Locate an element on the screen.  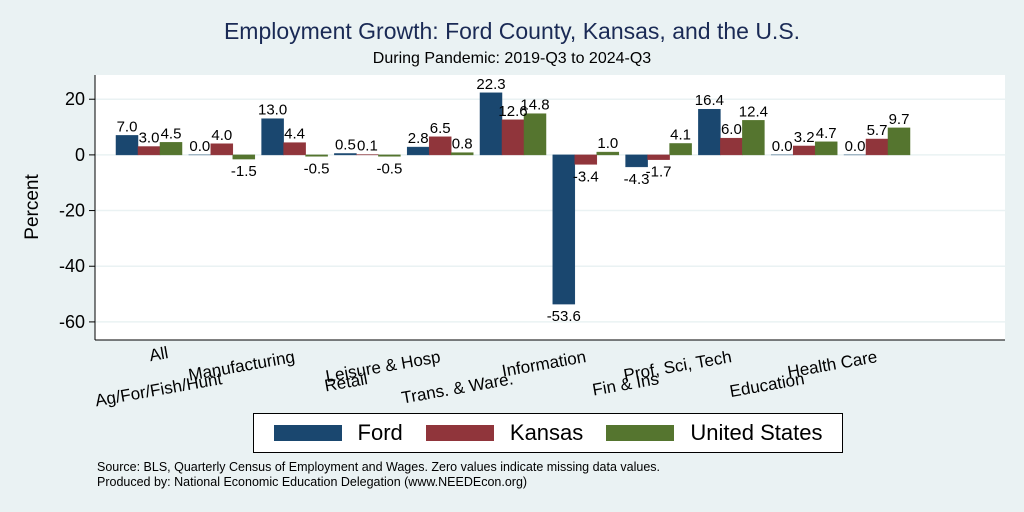
value-label-ford-prof-sci-tech: 16.4 is located at coordinates (709, 100).